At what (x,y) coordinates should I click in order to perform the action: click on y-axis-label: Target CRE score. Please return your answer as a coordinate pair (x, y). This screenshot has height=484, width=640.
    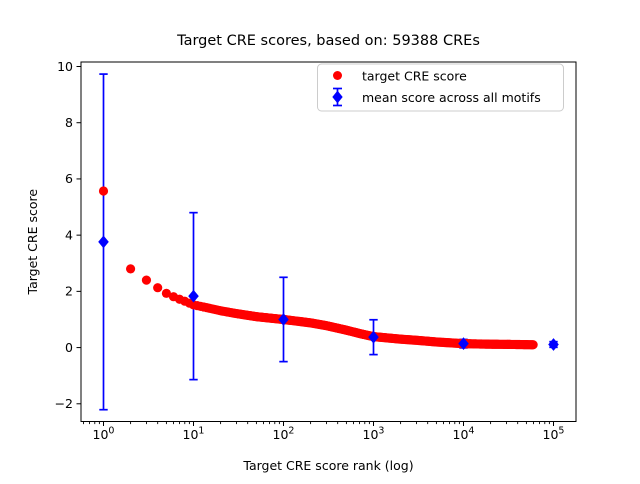
    Looking at the image, I should click on (32, 242).